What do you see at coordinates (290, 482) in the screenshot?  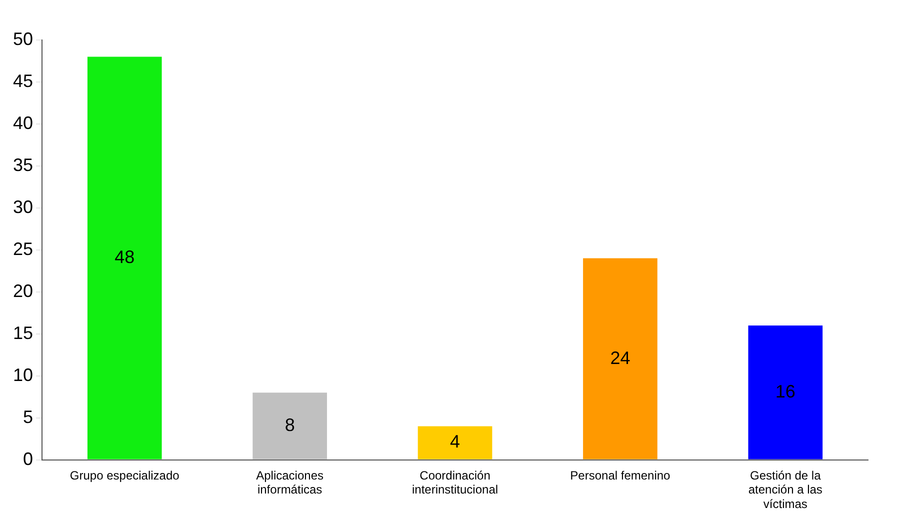 I see `x-tick-label: Aplicaciones informáticas` at bounding box center [290, 482].